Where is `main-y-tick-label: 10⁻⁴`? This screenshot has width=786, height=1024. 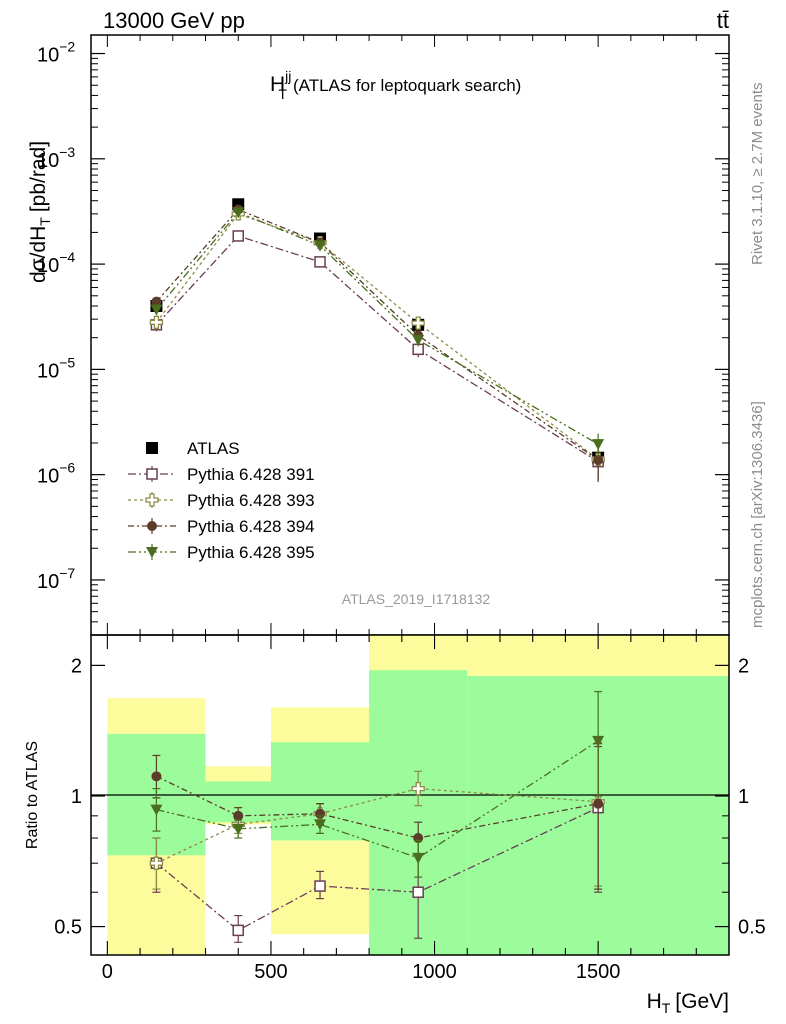
main-y-tick-label: 10⁻⁴ is located at coordinates (56, 263).